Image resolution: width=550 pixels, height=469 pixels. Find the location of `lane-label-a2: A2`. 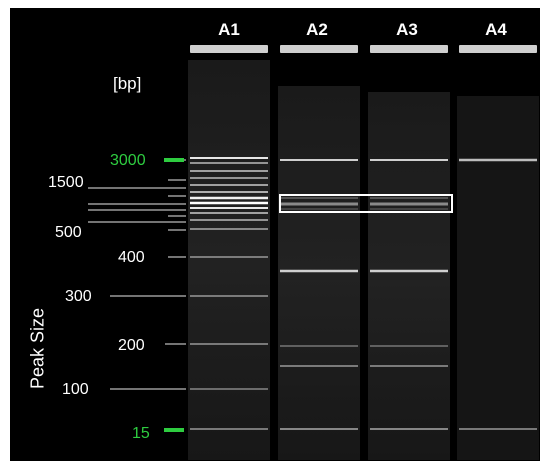

lane-label-a2: A2 is located at coordinates (317, 29).